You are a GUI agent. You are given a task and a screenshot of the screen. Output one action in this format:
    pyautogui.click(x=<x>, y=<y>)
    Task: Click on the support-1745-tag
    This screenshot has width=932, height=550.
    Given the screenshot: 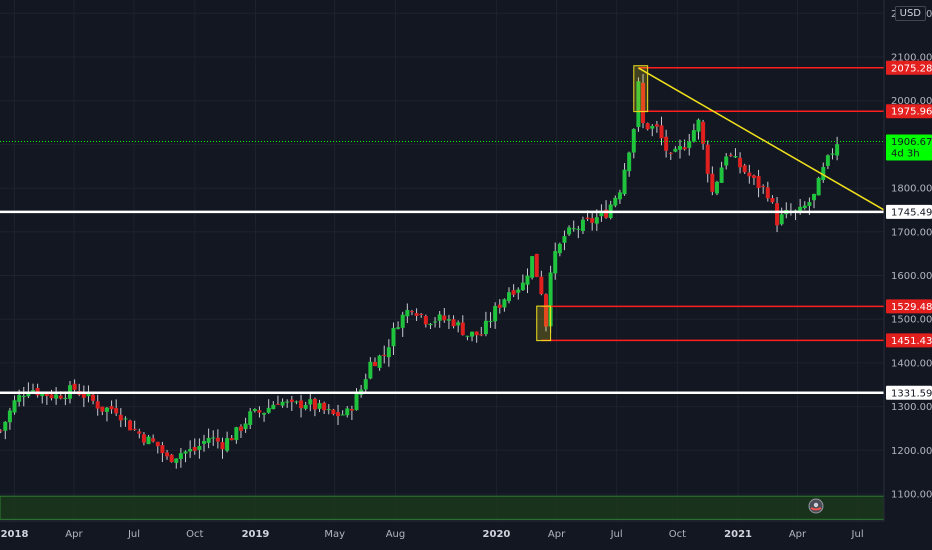 What is the action you would take?
    pyautogui.click(x=909, y=211)
    